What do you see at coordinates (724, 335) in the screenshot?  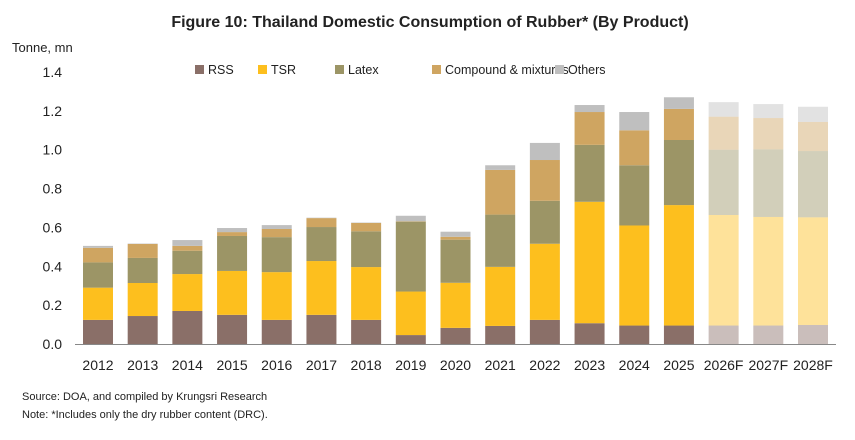 I see `bar-rss-2026F` at bounding box center [724, 335].